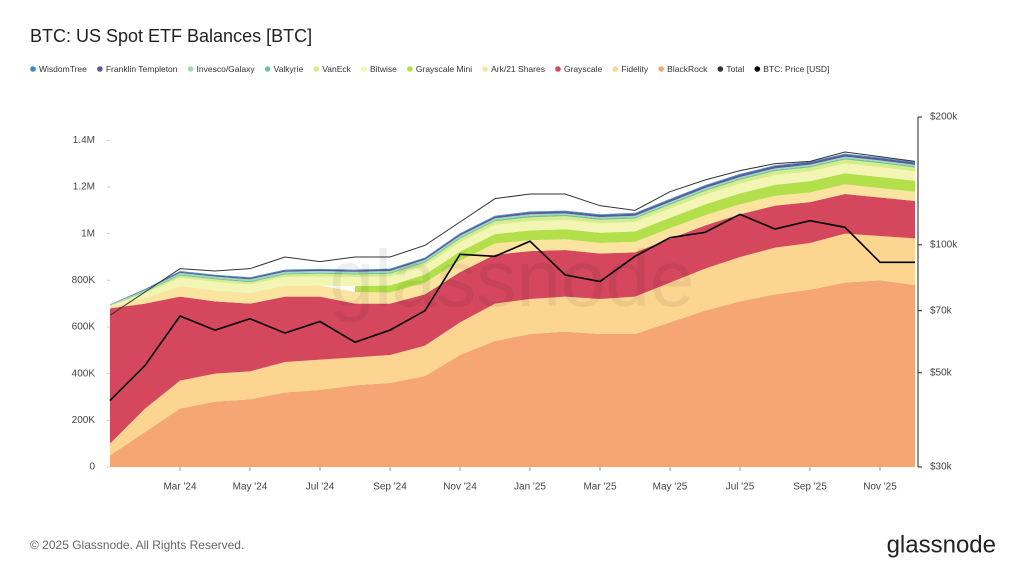 This screenshot has width=1024, height=576. Describe the element at coordinates (941, 544) in the screenshot. I see `logo: glassnode` at that location.